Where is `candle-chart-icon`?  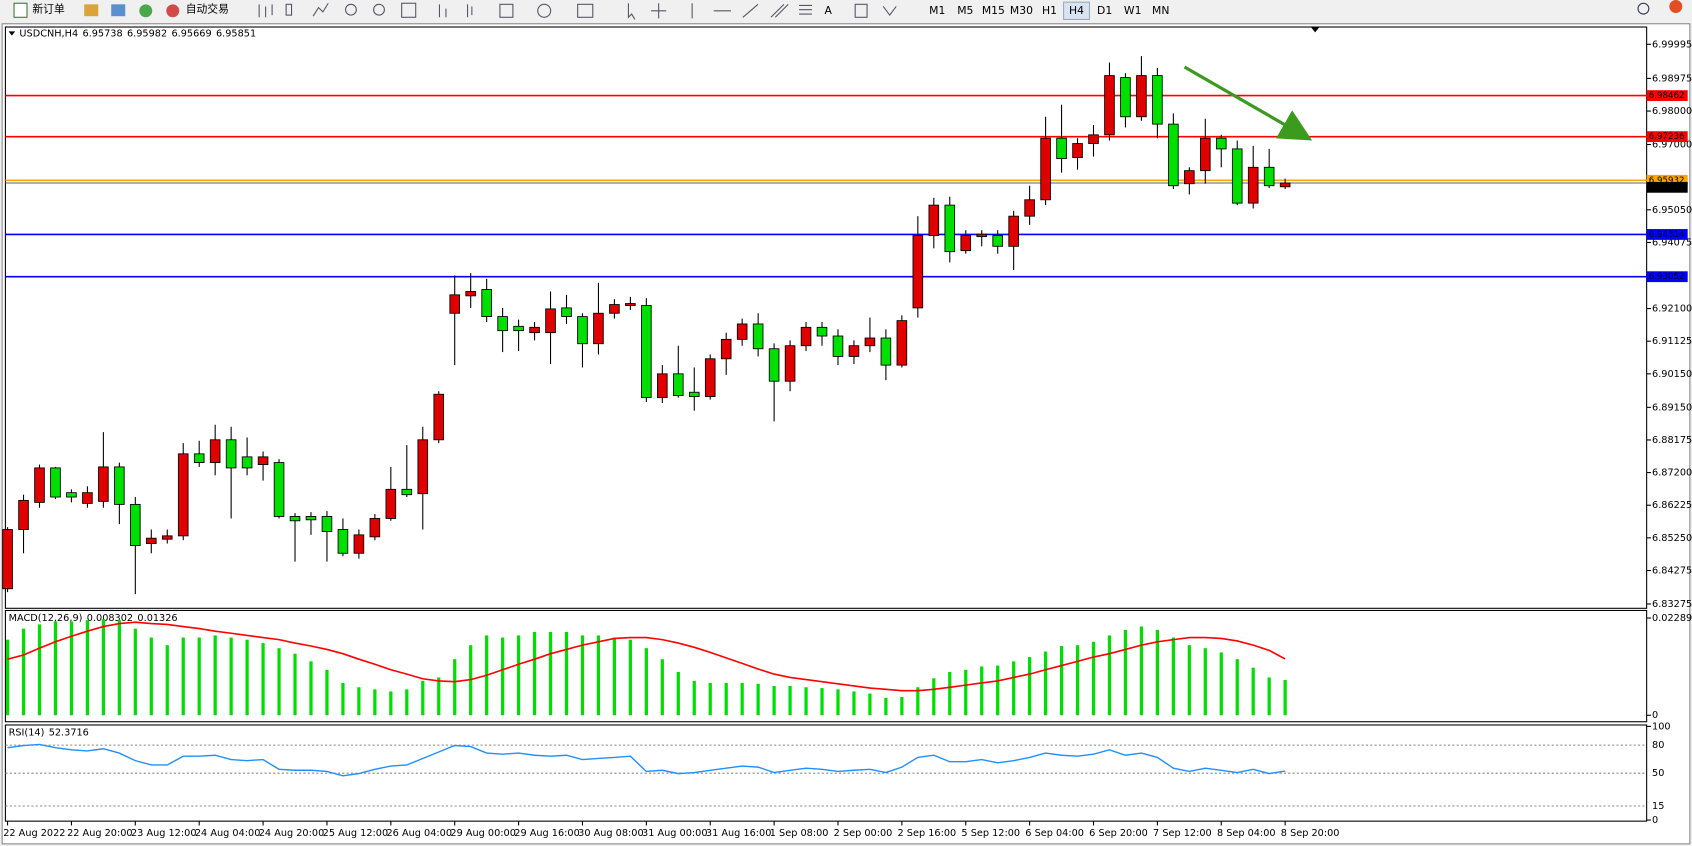
candle-chart-icon is located at coordinates (289, 9).